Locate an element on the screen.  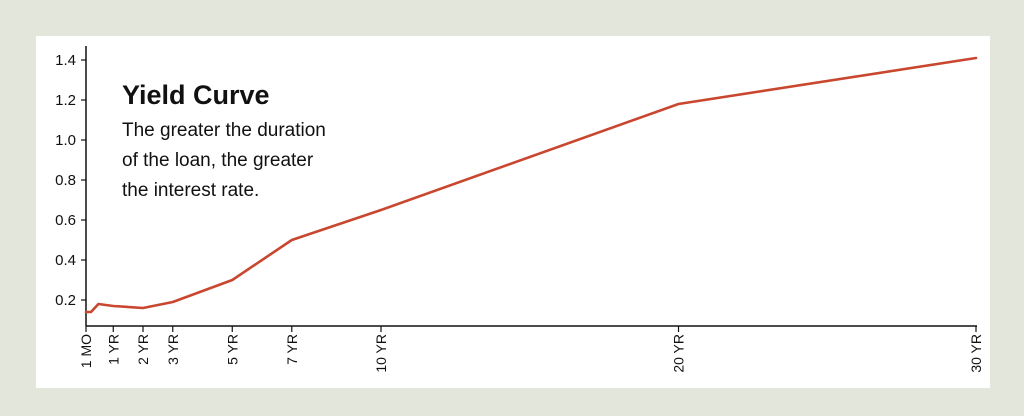
x-tick-label: 1 YR is located at coordinates (113, 349).